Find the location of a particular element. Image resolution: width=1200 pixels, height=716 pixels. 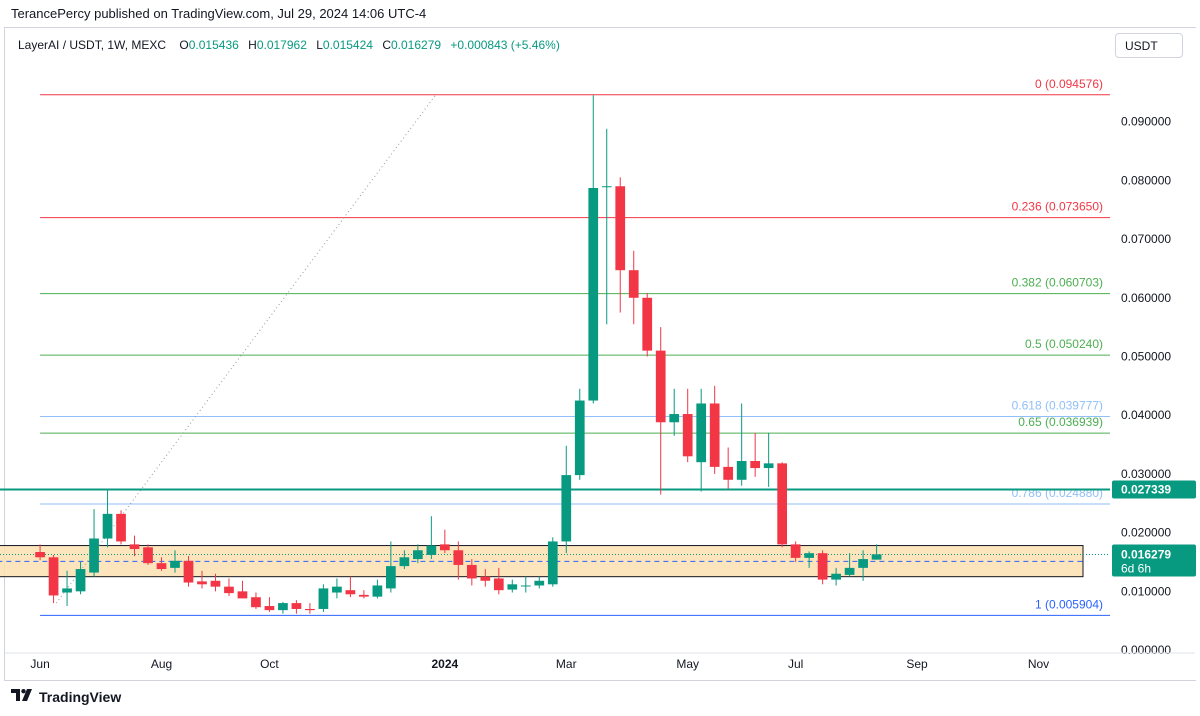

price-axis-tick: 0.070000 is located at coordinates (1146, 239).